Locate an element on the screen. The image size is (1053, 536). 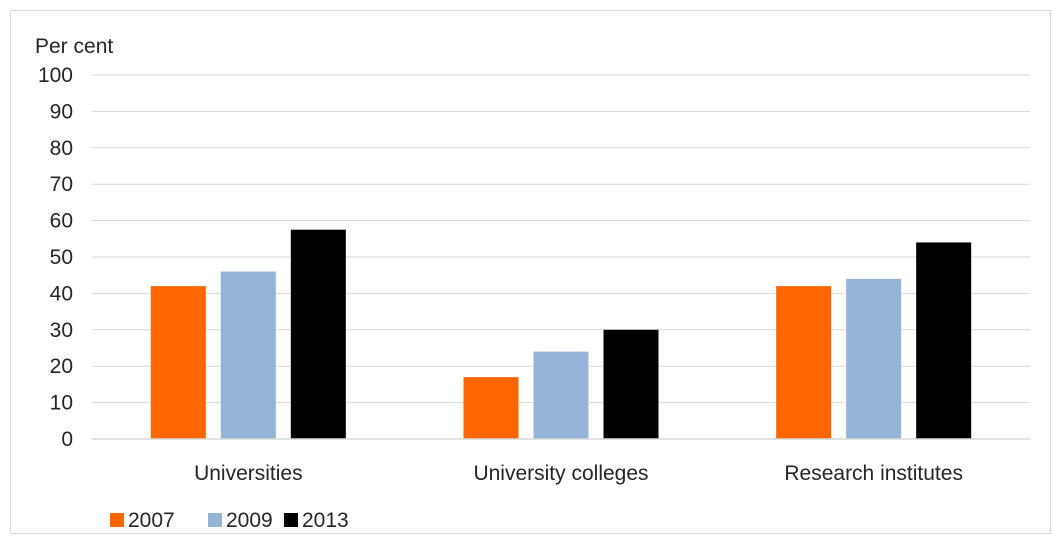
y-tick-label: 30 is located at coordinates (61, 330).